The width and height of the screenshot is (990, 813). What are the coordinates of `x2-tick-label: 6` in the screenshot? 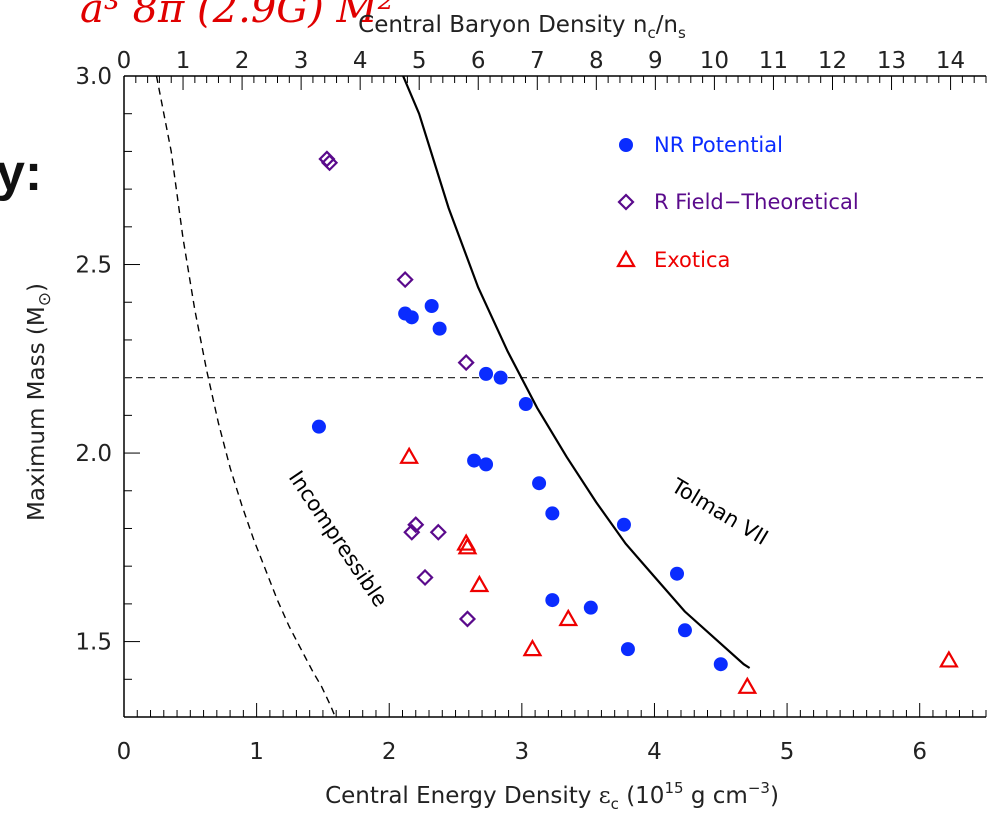 It's located at (478, 61).